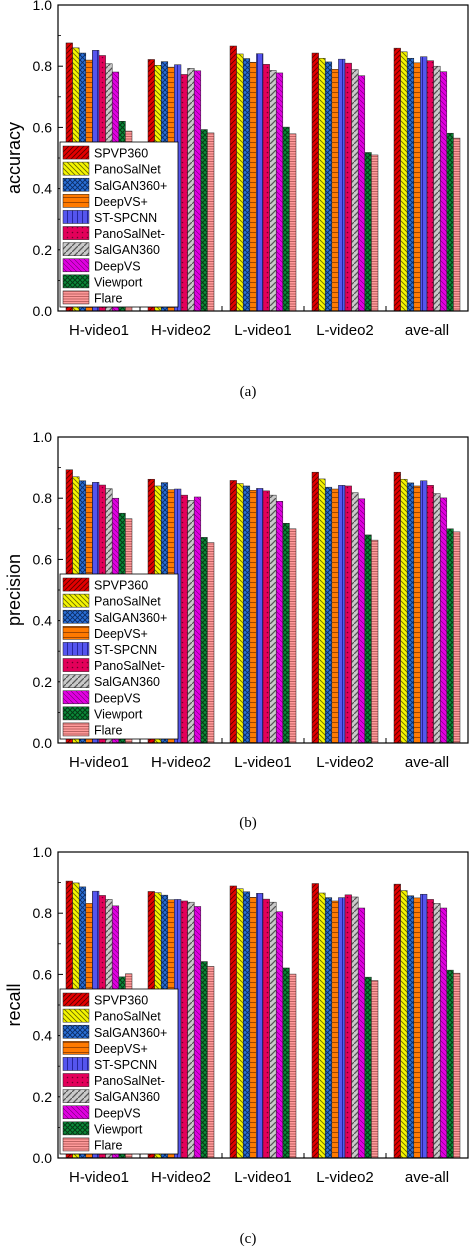 This screenshot has width=474, height=1247. What do you see at coordinates (293, 1066) in the screenshot?
I see `bar-flare-l-video1` at bounding box center [293, 1066].